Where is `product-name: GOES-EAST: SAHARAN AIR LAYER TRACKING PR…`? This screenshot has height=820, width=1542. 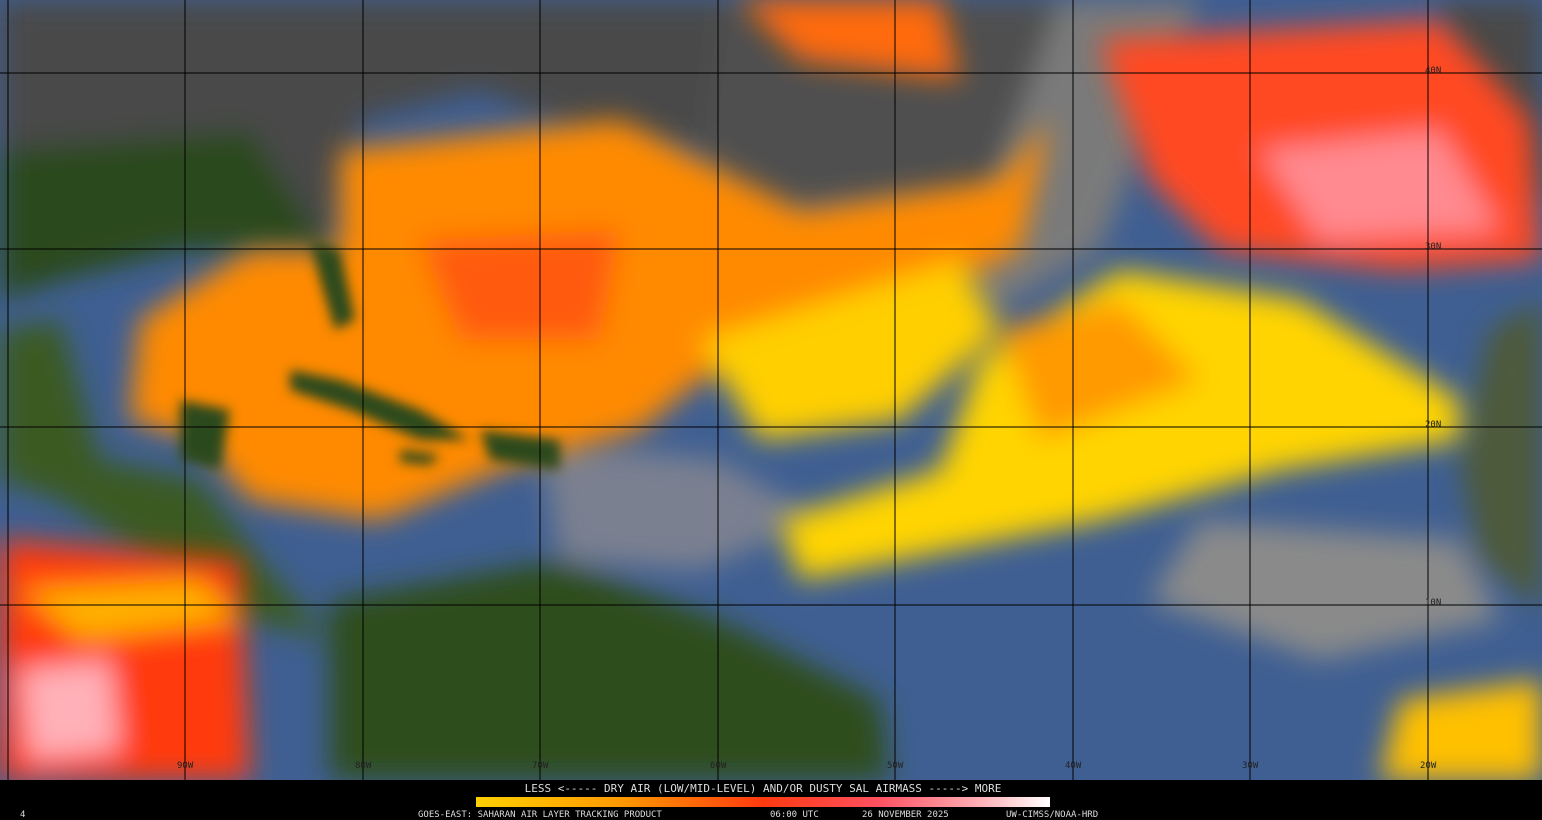 product-name: GOES-EAST: SAHARAN AIR LAYER TRACKING PR… is located at coordinates (540, 815).